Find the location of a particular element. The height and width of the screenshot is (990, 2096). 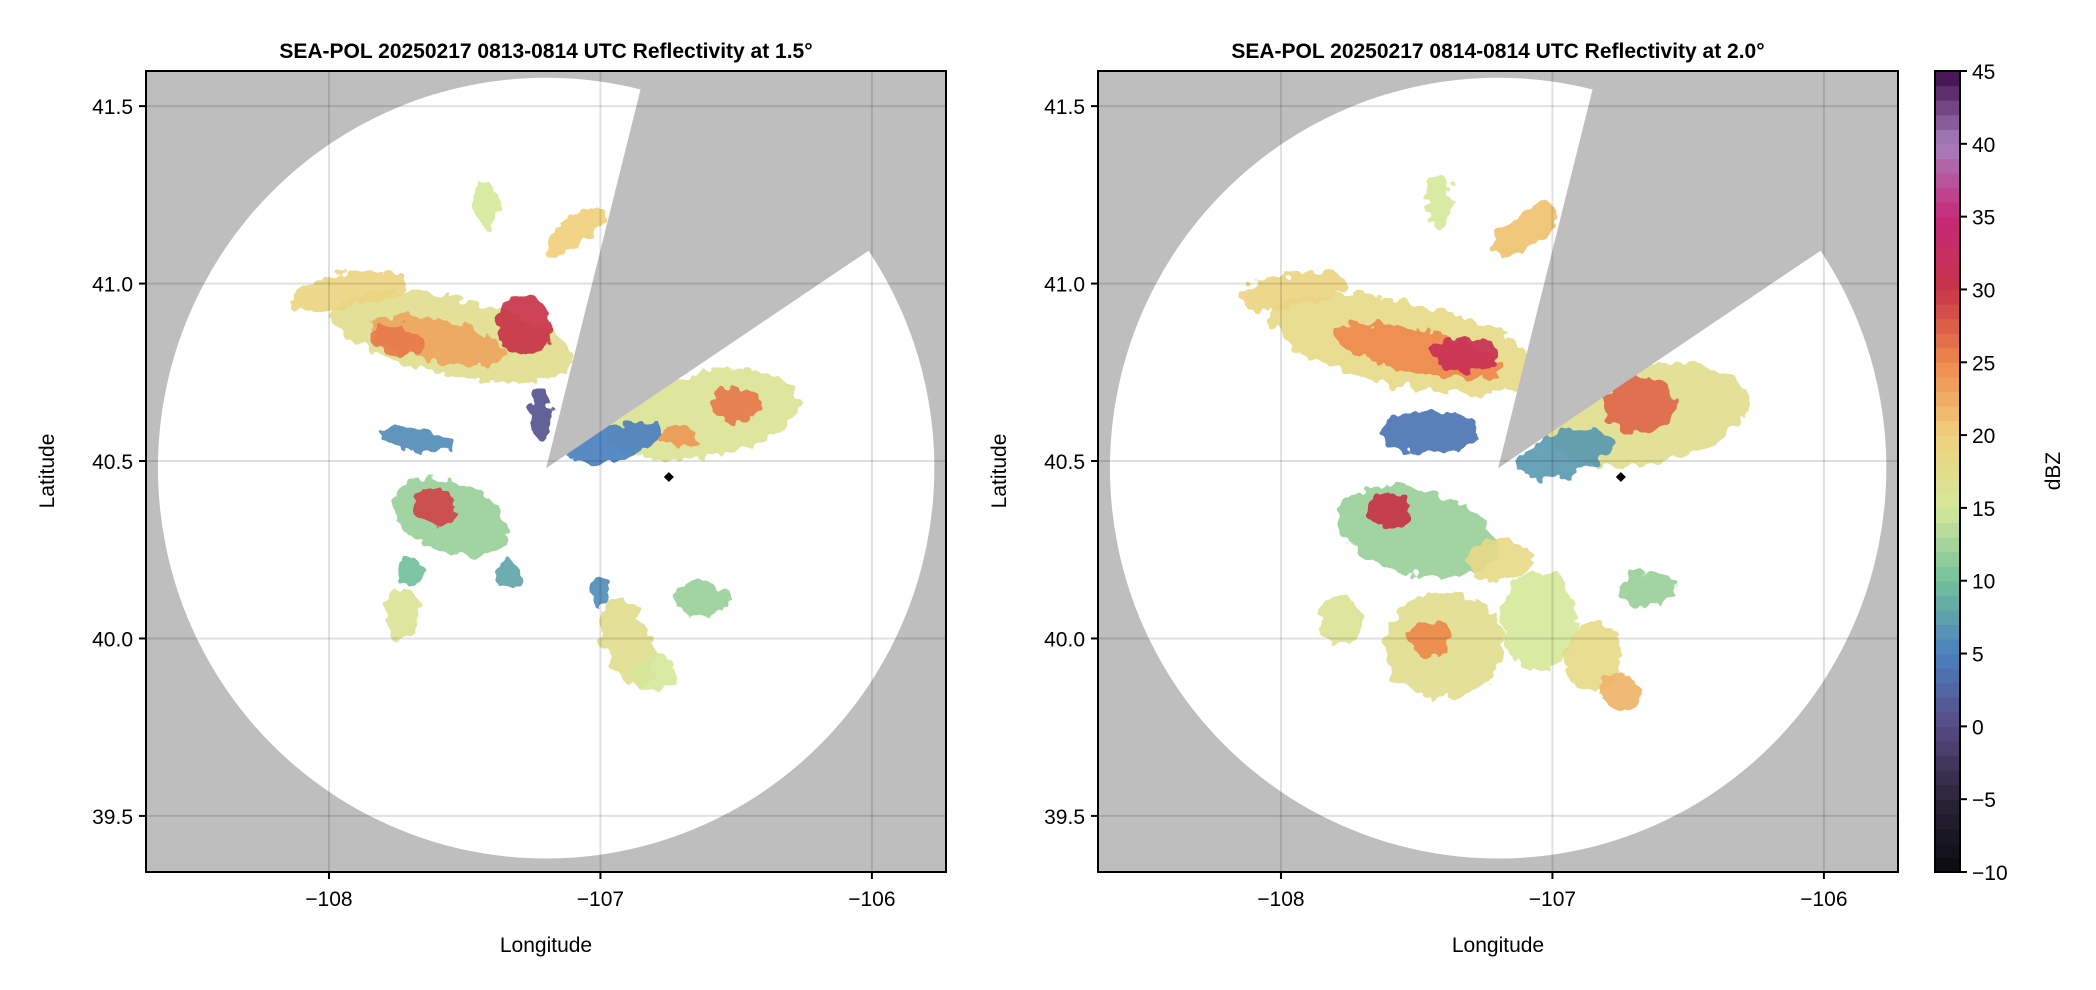

xtick-label: −107 is located at coordinates (1552, 899).